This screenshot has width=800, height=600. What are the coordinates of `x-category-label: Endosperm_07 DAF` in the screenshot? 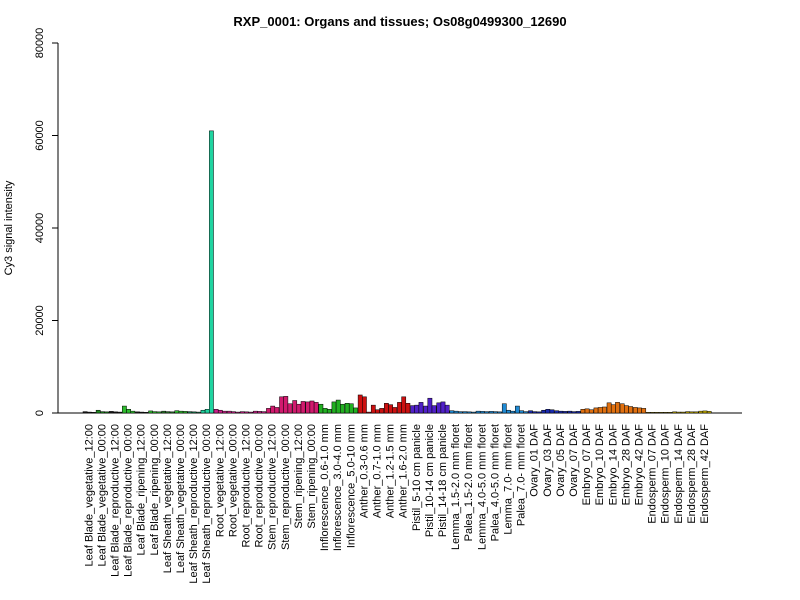 It's located at (653, 474).